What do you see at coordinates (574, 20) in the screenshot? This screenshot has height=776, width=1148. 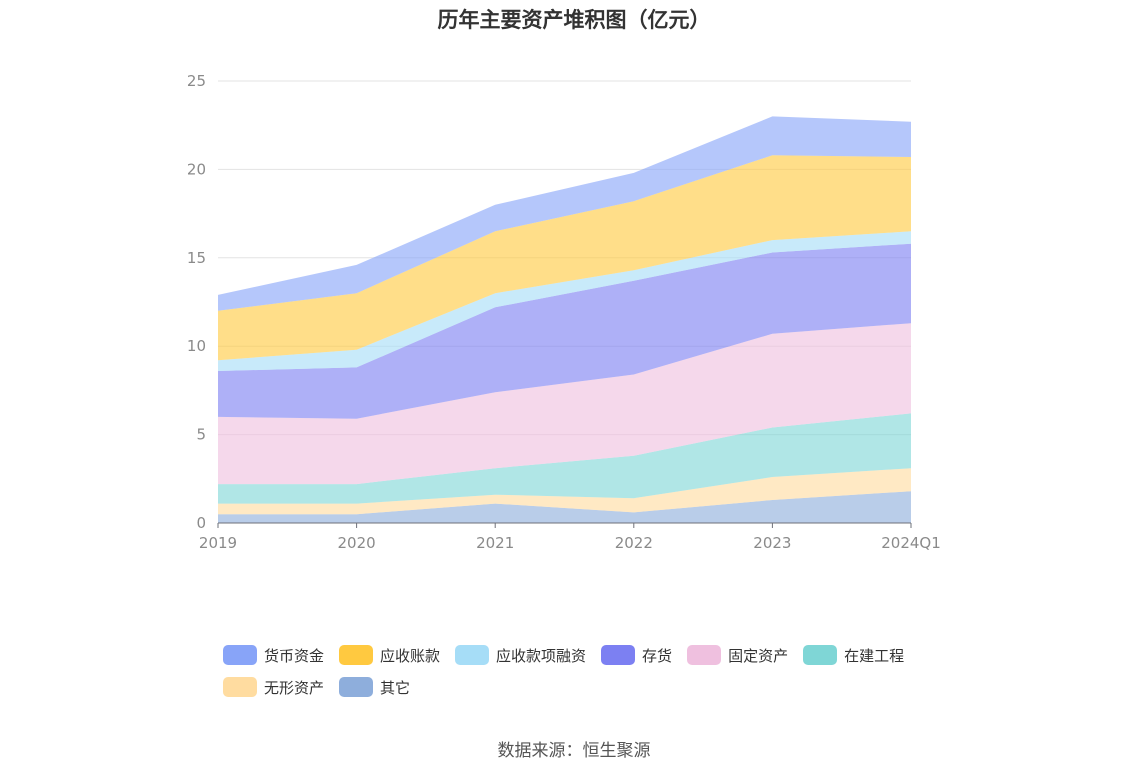 I see `chart-title: 历年主要资产堆积图（亿元）` at bounding box center [574, 20].